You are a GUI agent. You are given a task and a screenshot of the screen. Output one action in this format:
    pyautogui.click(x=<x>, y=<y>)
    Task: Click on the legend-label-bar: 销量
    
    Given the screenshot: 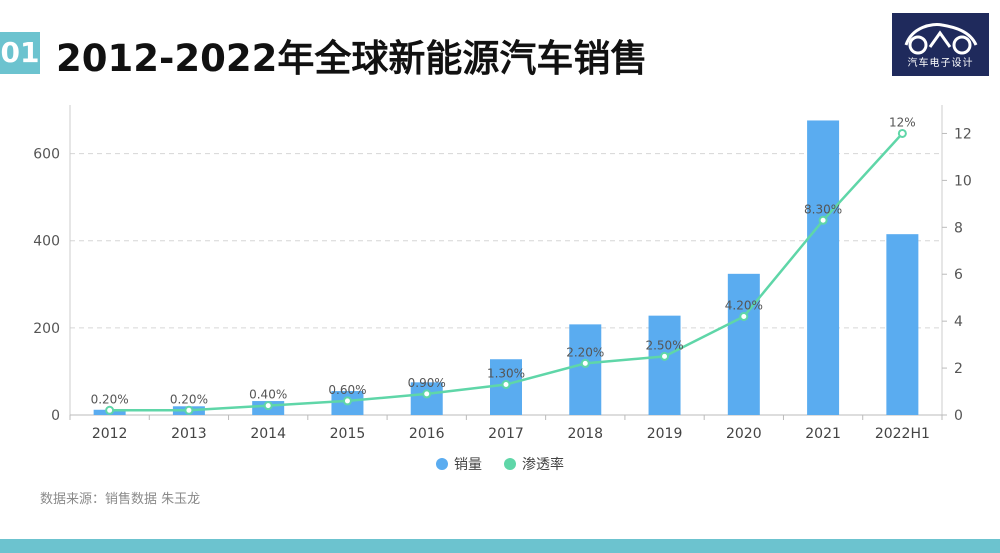 What is the action you would take?
    pyautogui.click(x=468, y=465)
    